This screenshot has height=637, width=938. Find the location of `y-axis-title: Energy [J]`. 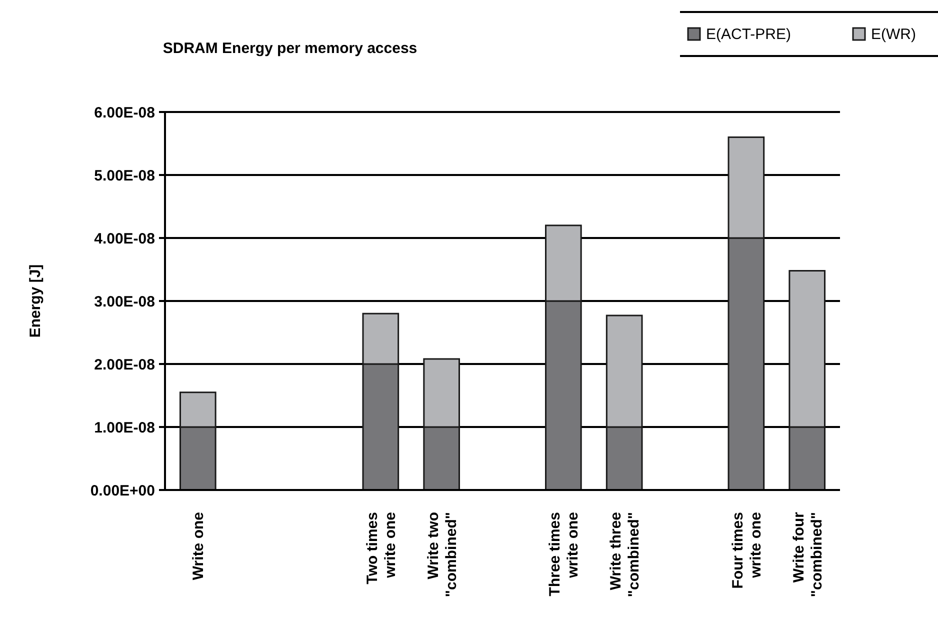

y-axis-title: Energy [J] is located at coordinates (35, 301).